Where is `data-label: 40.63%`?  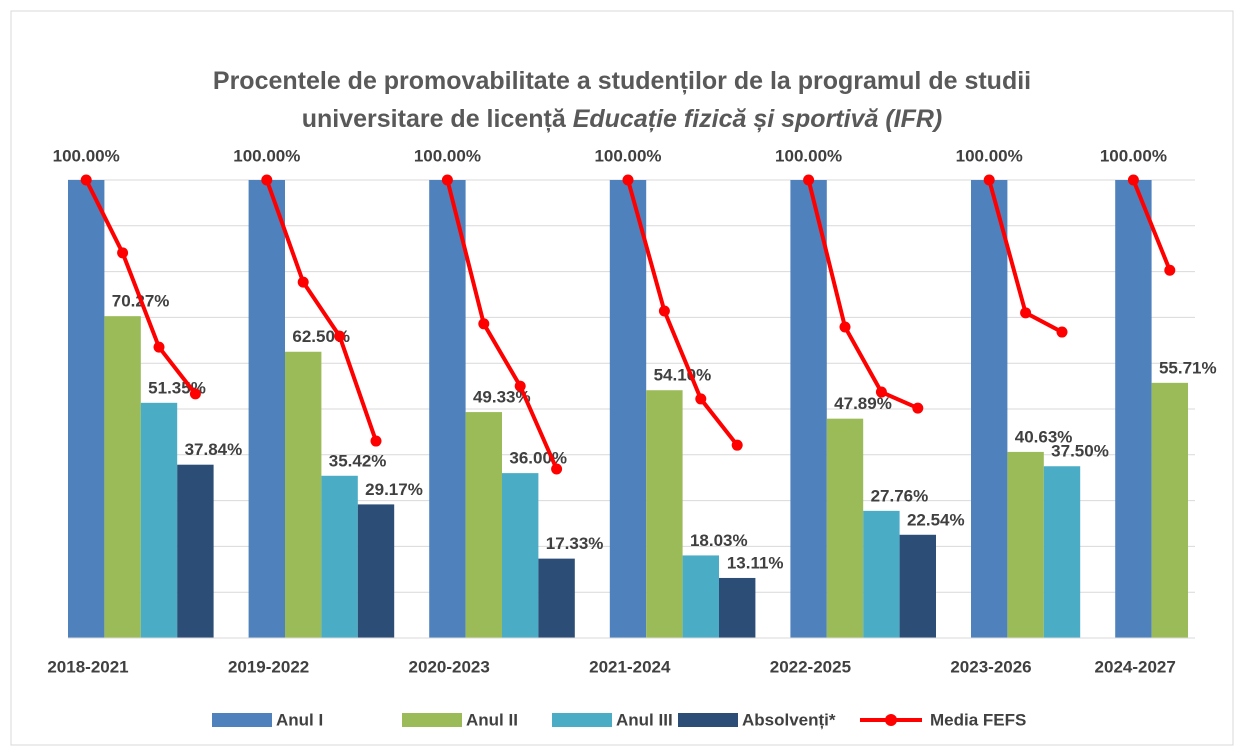
data-label: 40.63% is located at coordinates (1044, 436).